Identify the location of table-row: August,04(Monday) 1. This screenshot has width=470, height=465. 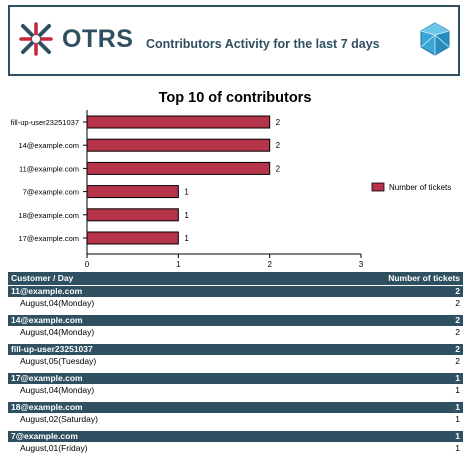
(235, 390).